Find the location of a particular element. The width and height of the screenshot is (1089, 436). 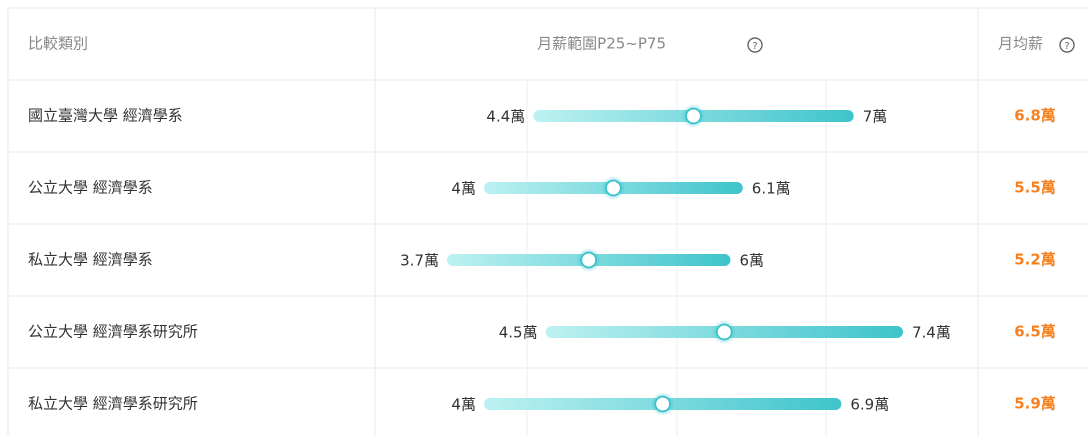

p25-label: 3.7萬 is located at coordinates (419, 261).